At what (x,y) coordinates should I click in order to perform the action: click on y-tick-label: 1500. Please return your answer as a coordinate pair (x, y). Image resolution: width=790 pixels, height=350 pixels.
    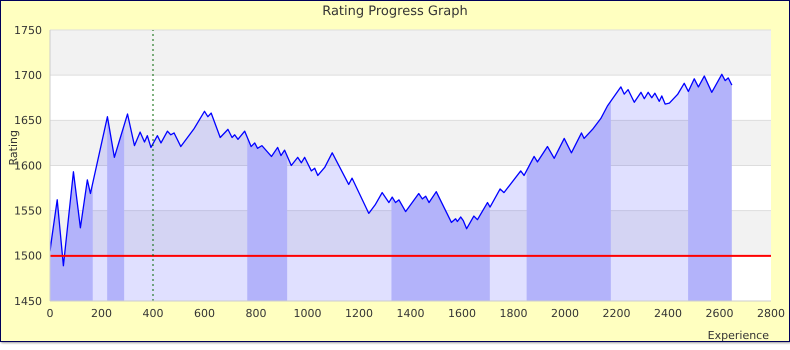
    Looking at the image, I should click on (28, 256).